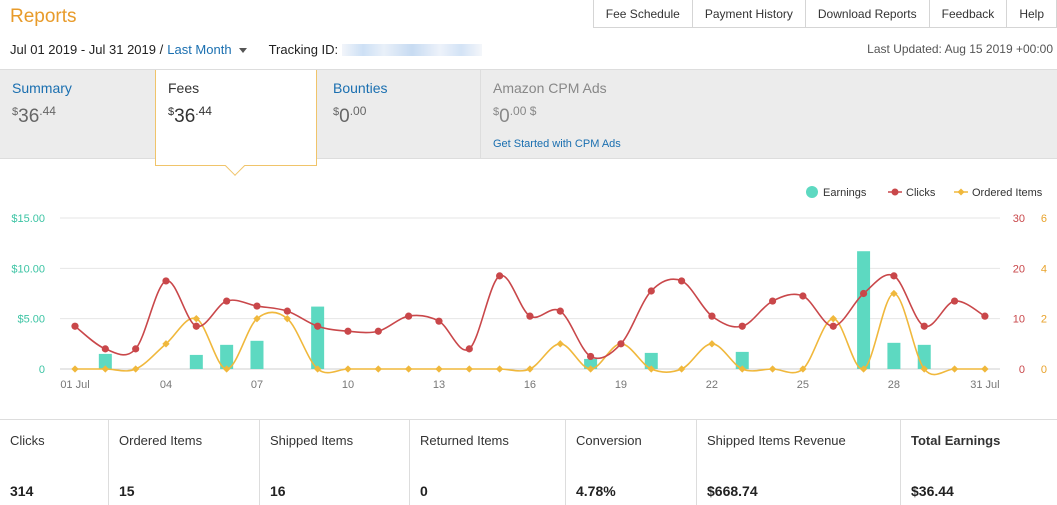  Describe the element at coordinates (968, 14) in the screenshot. I see `feedback-button: Feedback` at that location.